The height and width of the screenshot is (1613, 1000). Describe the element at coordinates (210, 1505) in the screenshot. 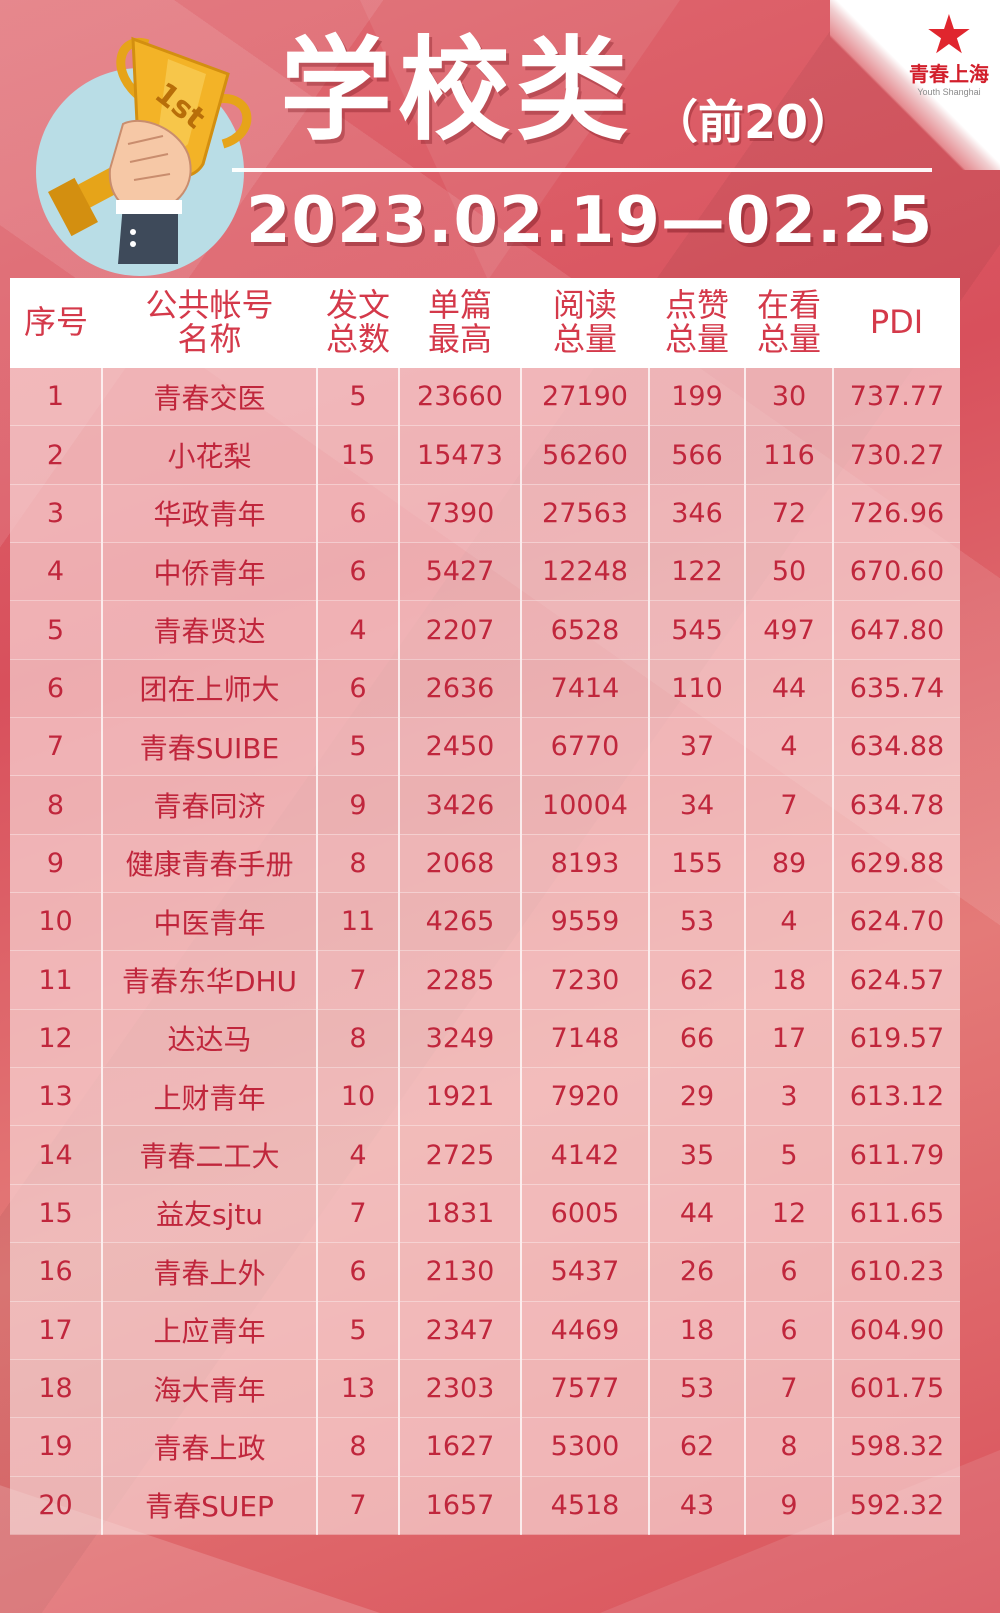

I see `cell-account-name: 青春SUEP` at that location.